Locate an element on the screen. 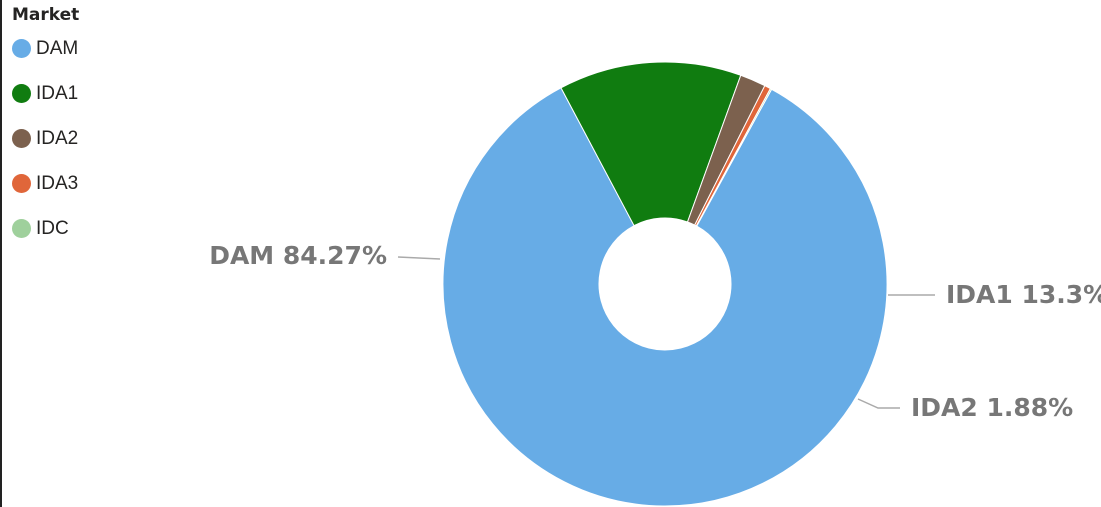  legend-label-ida2: IDA2 is located at coordinates (57, 138).